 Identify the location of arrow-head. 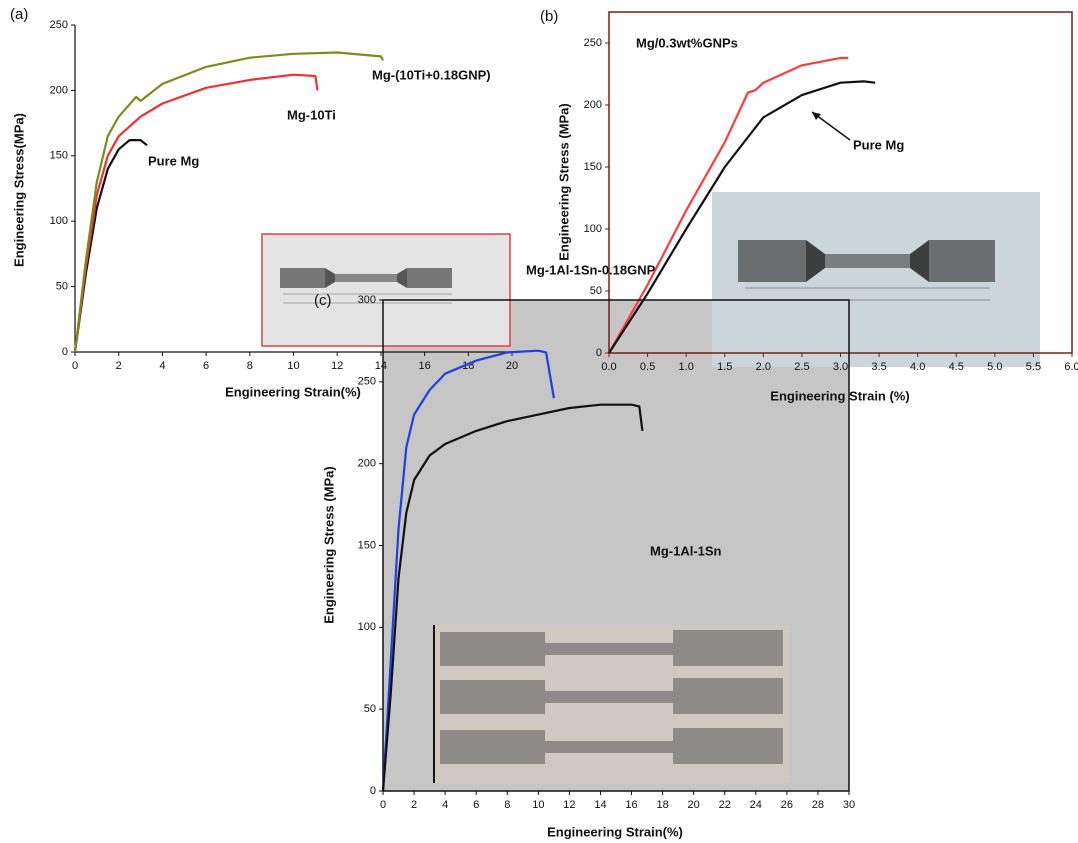
(816, 116).